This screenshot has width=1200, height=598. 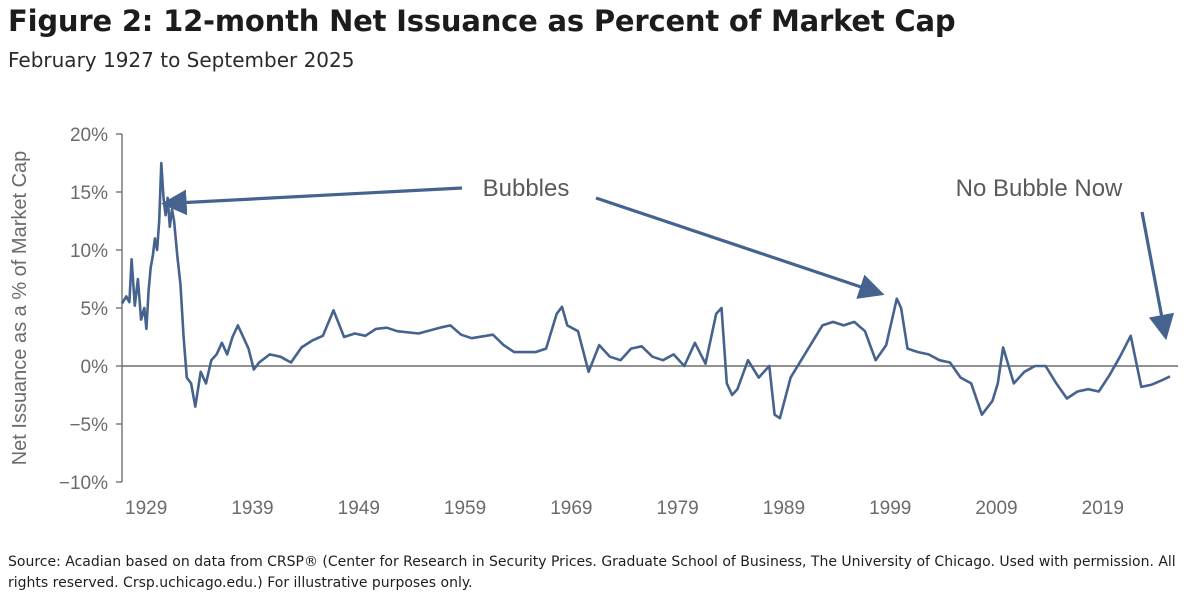 What do you see at coordinates (571, 508) in the screenshot?
I see `x-tick-label-1969: 1969` at bounding box center [571, 508].